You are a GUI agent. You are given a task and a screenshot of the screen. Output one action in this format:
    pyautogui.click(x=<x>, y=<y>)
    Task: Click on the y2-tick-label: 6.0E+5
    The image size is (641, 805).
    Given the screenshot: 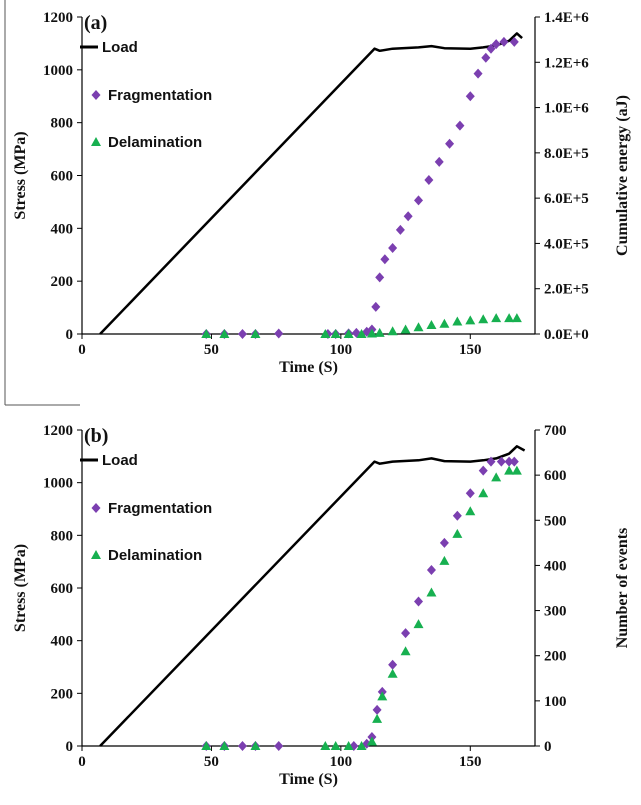 What is the action you would take?
    pyautogui.click(x=566, y=199)
    